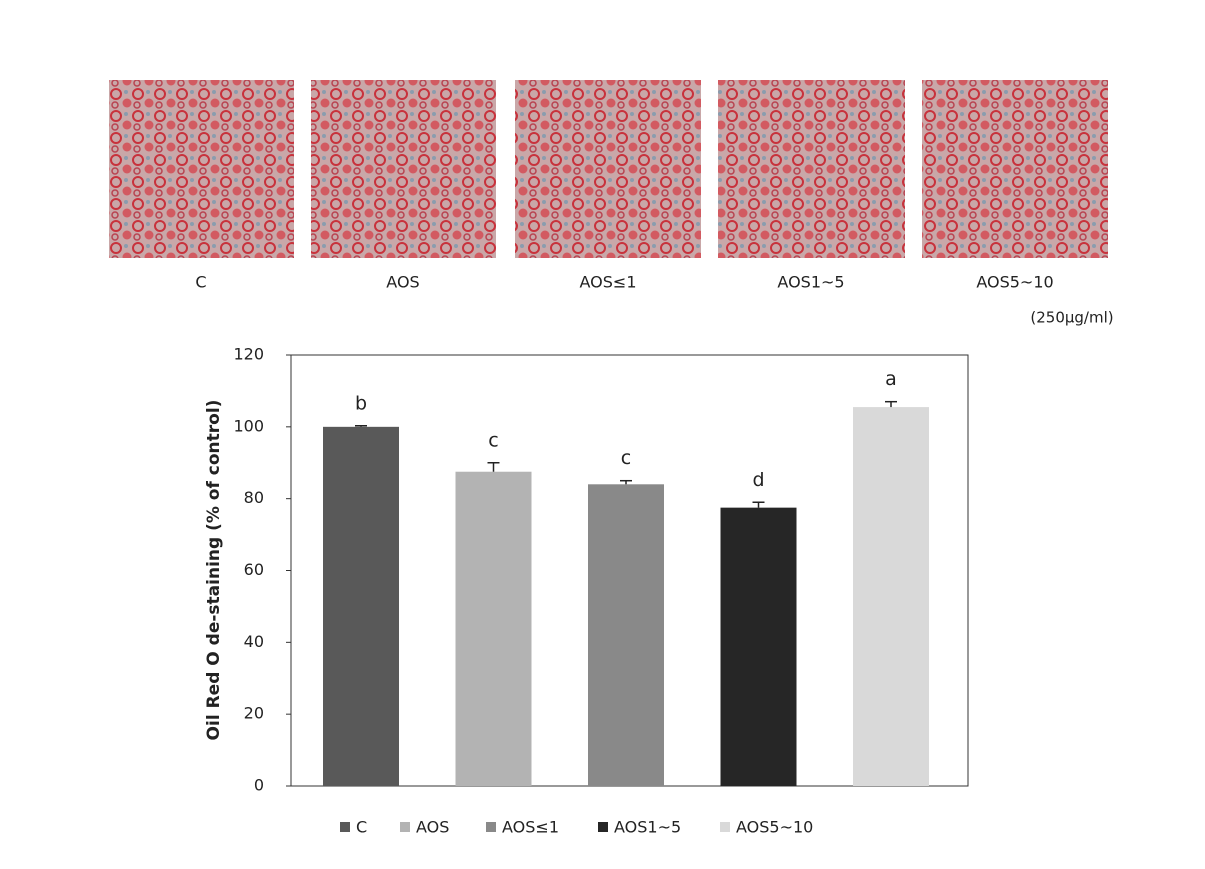 The image size is (1205, 869). I want to click on image-caption: AOS≤1, so click(608, 282).